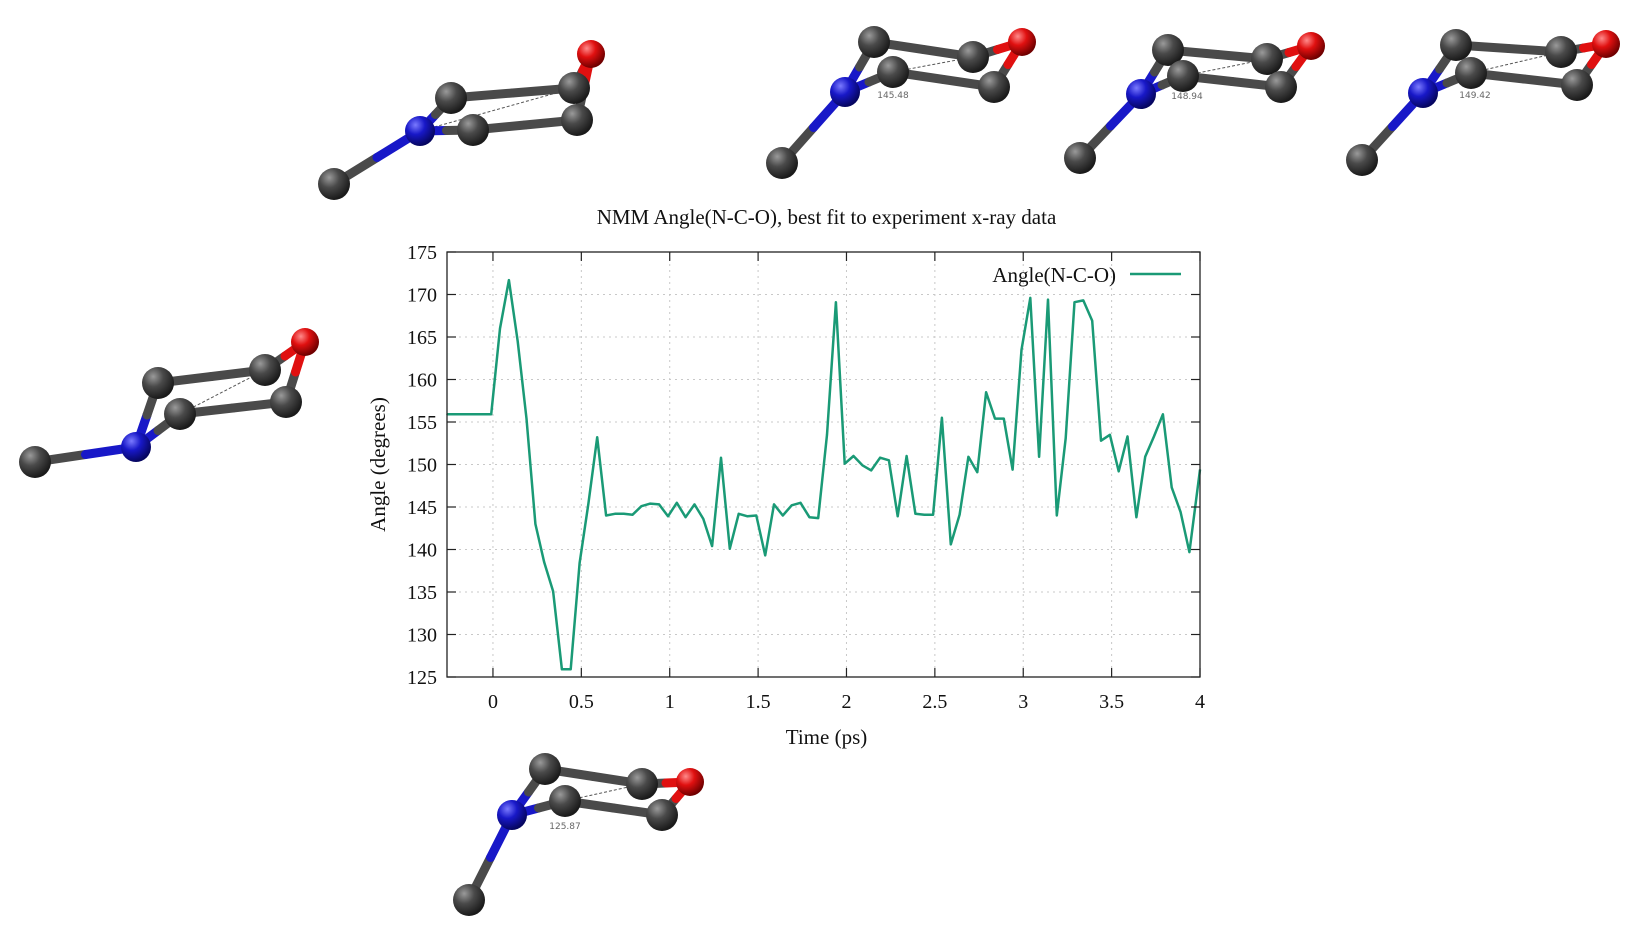  I want to click on y-tick-label: 140, so click(422, 551).